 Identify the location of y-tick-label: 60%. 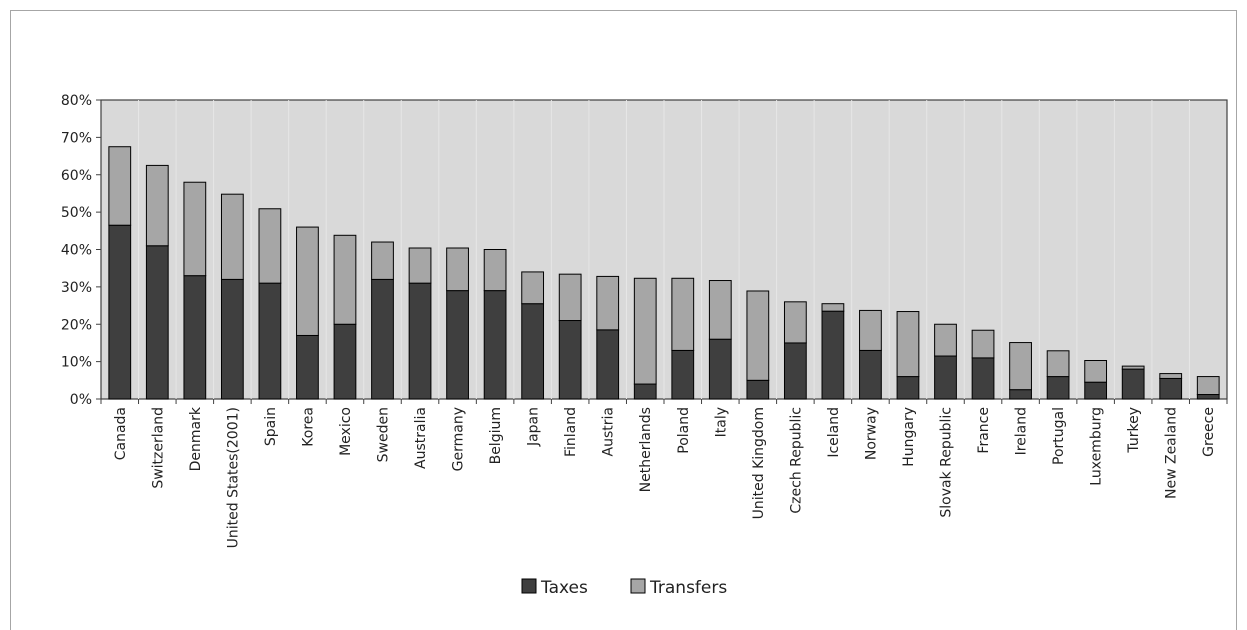
(76, 176).